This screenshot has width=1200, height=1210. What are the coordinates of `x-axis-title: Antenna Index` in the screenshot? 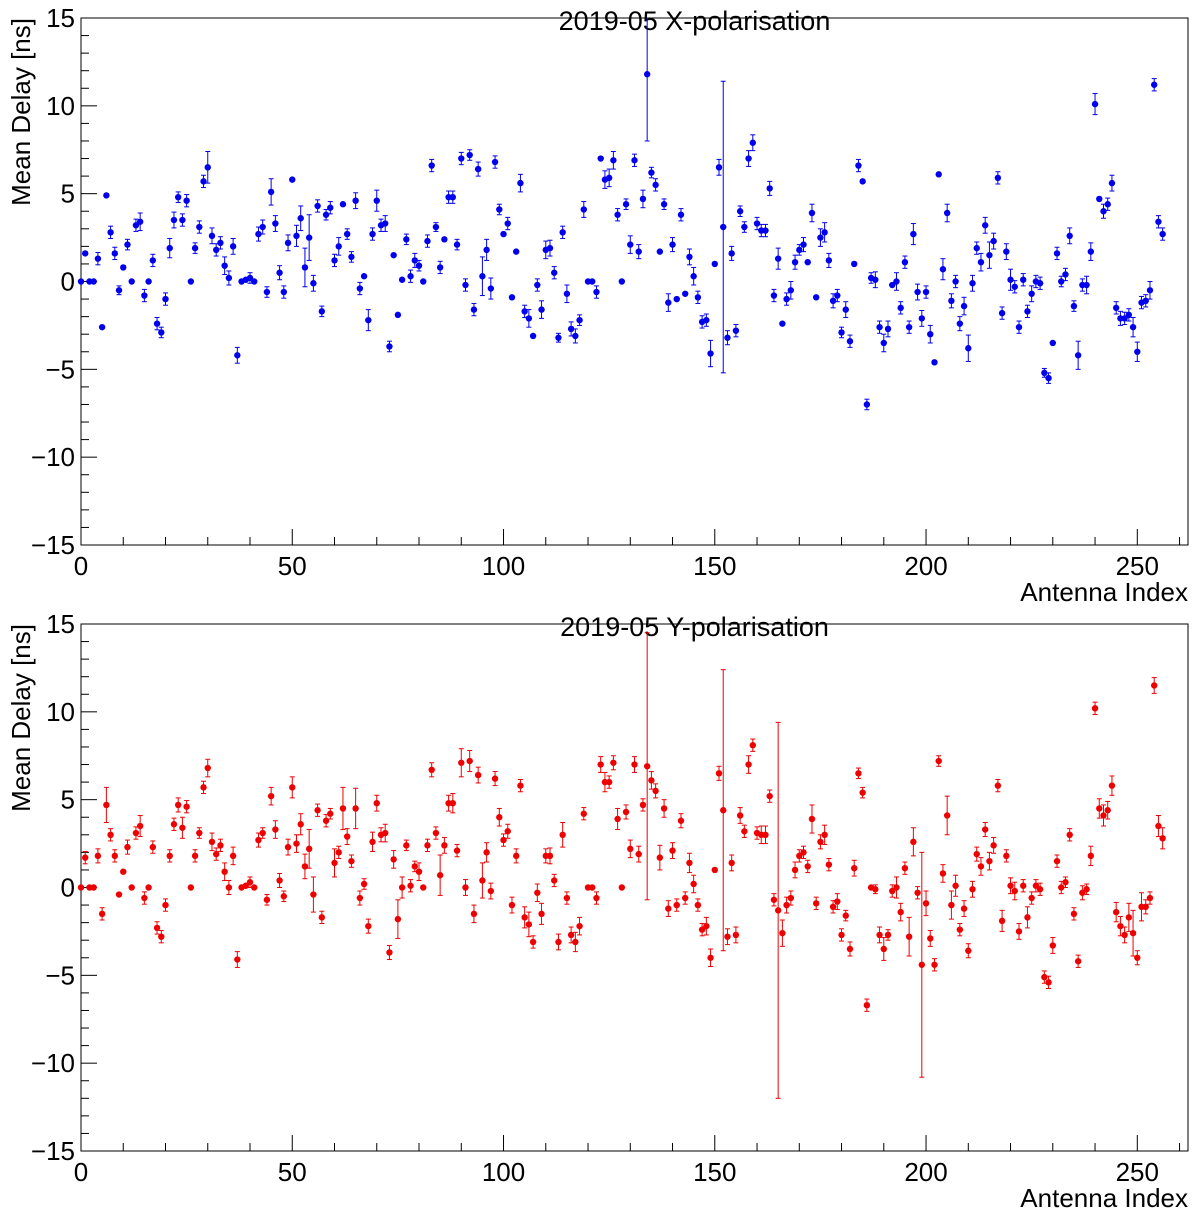 It's located at (1104, 592).